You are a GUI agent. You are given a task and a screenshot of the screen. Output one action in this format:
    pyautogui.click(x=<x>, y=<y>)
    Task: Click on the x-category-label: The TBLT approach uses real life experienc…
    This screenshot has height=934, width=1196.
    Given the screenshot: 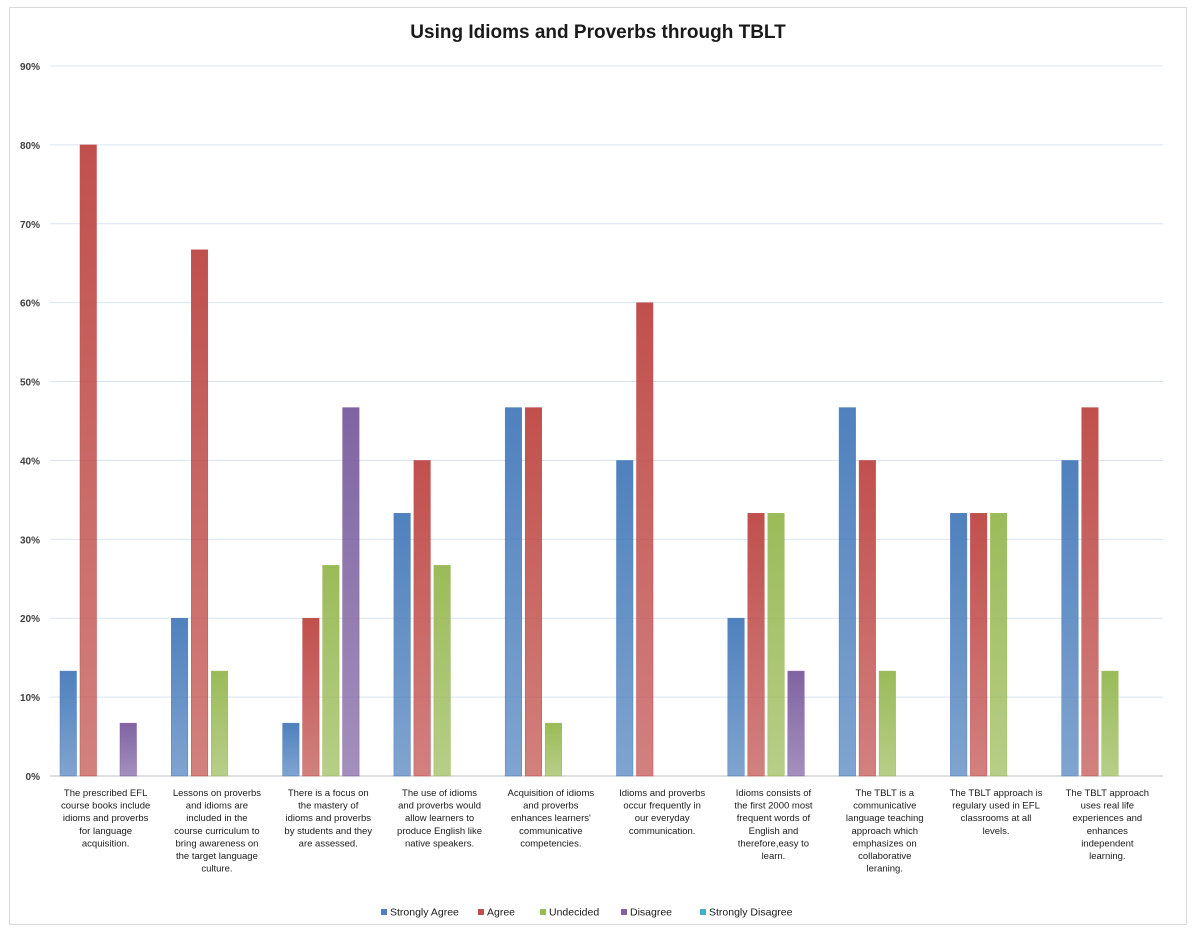 What is the action you would take?
    pyautogui.click(x=1107, y=825)
    